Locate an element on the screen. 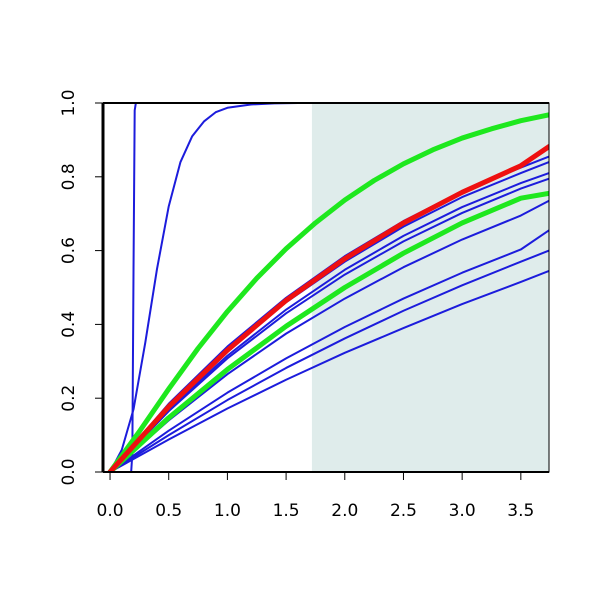  y-tick-label: 0.8 is located at coordinates (69, 176).